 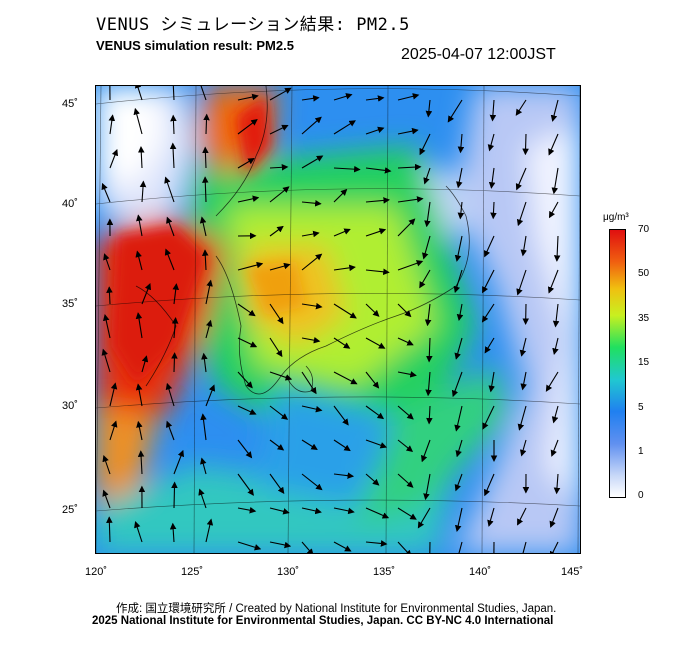 I want to click on lon-label-120: 120˚, so click(x=96, y=572).